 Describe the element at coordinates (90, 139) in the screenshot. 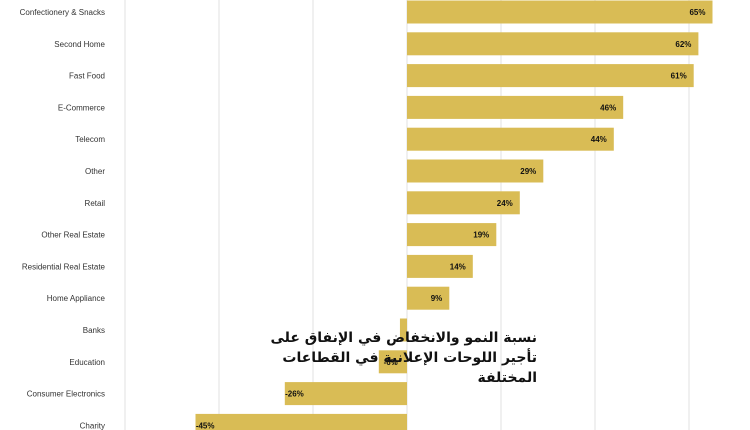

I see `category-label: Telecom` at that location.